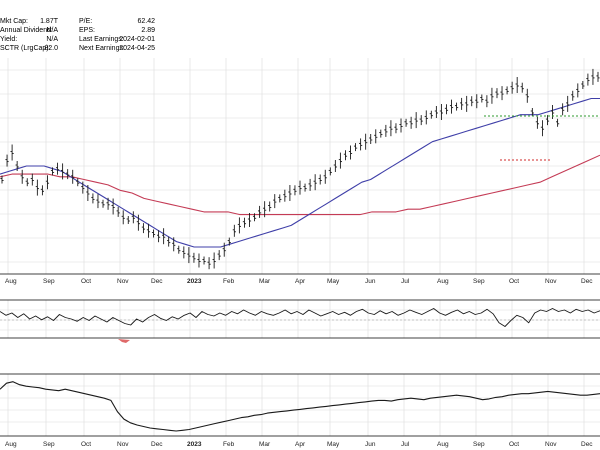 The height and width of the screenshot is (450, 600). I want to click on stat-label-annual-dividend: Annual Dividend:, so click(26, 30).